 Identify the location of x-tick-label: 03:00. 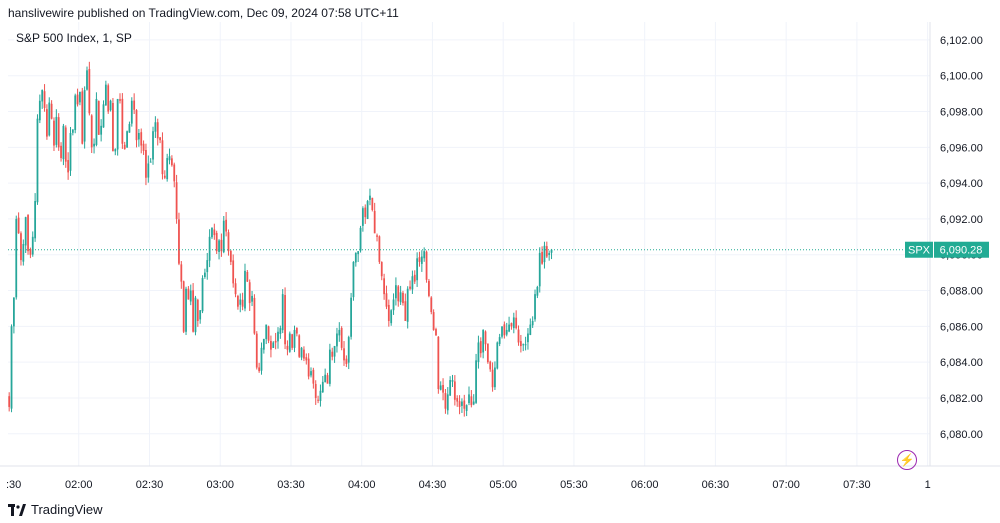
(220, 485).